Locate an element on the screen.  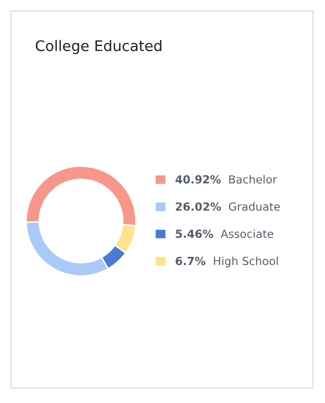
chart-title: College Educated is located at coordinates (99, 47).